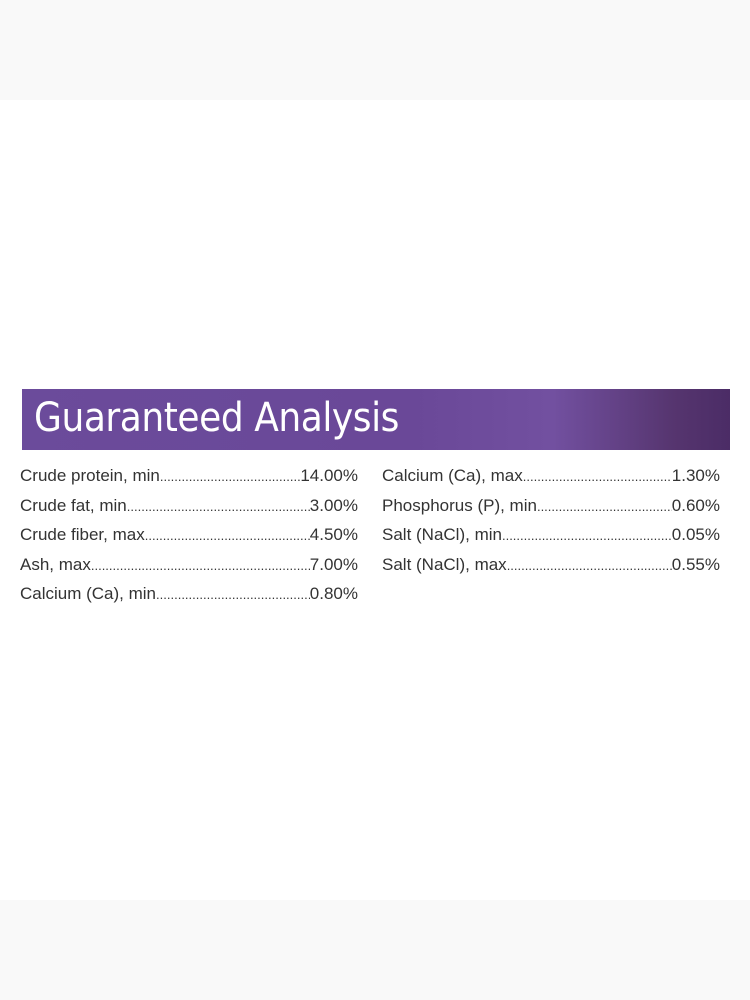  I want to click on analysis-row: Crude fat, min 3.00%, so click(189, 511).